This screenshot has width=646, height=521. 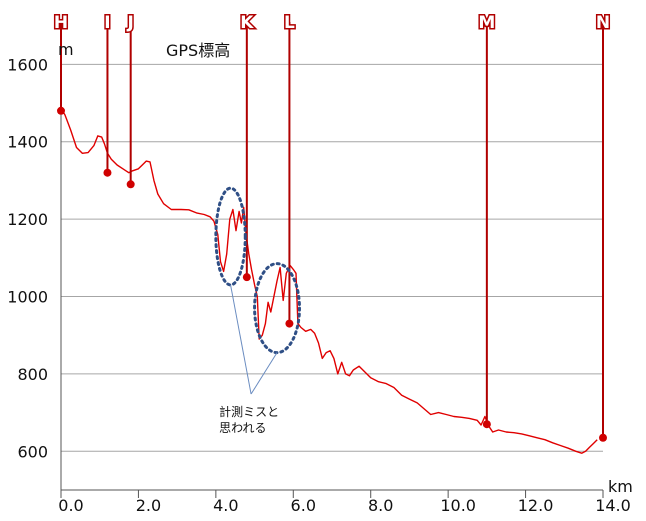 I want to click on waypoint-label-I: I, so click(x=107, y=23).